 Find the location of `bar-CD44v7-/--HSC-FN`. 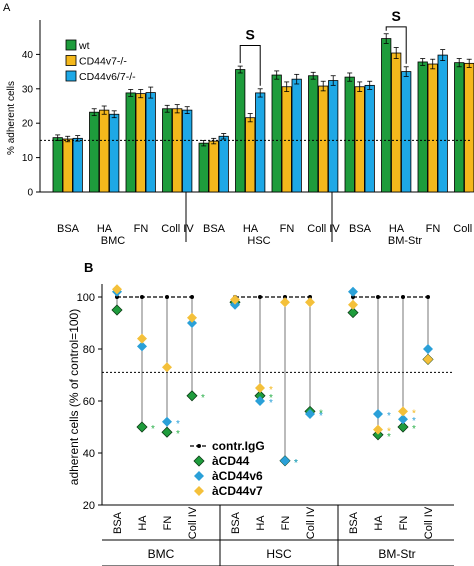

bar-CD44v7-/--HSC-FN is located at coordinates (286, 139).